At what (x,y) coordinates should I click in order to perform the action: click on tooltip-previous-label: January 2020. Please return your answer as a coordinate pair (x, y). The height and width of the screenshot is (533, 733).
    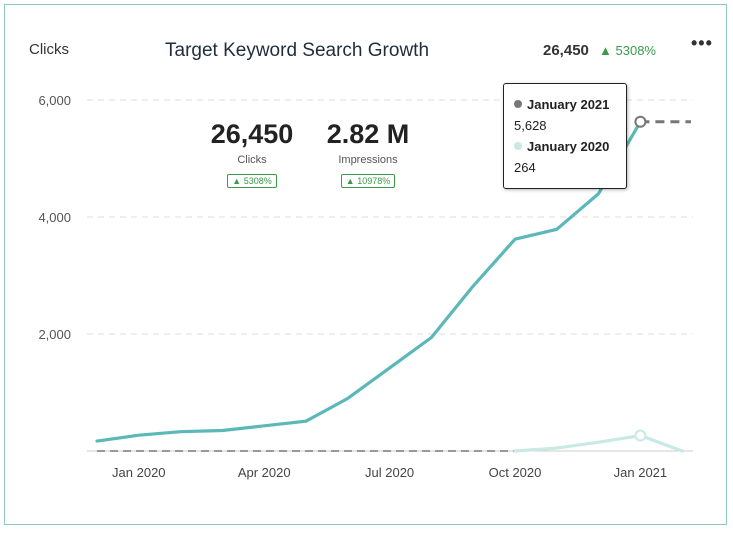
    Looking at the image, I should click on (568, 146).